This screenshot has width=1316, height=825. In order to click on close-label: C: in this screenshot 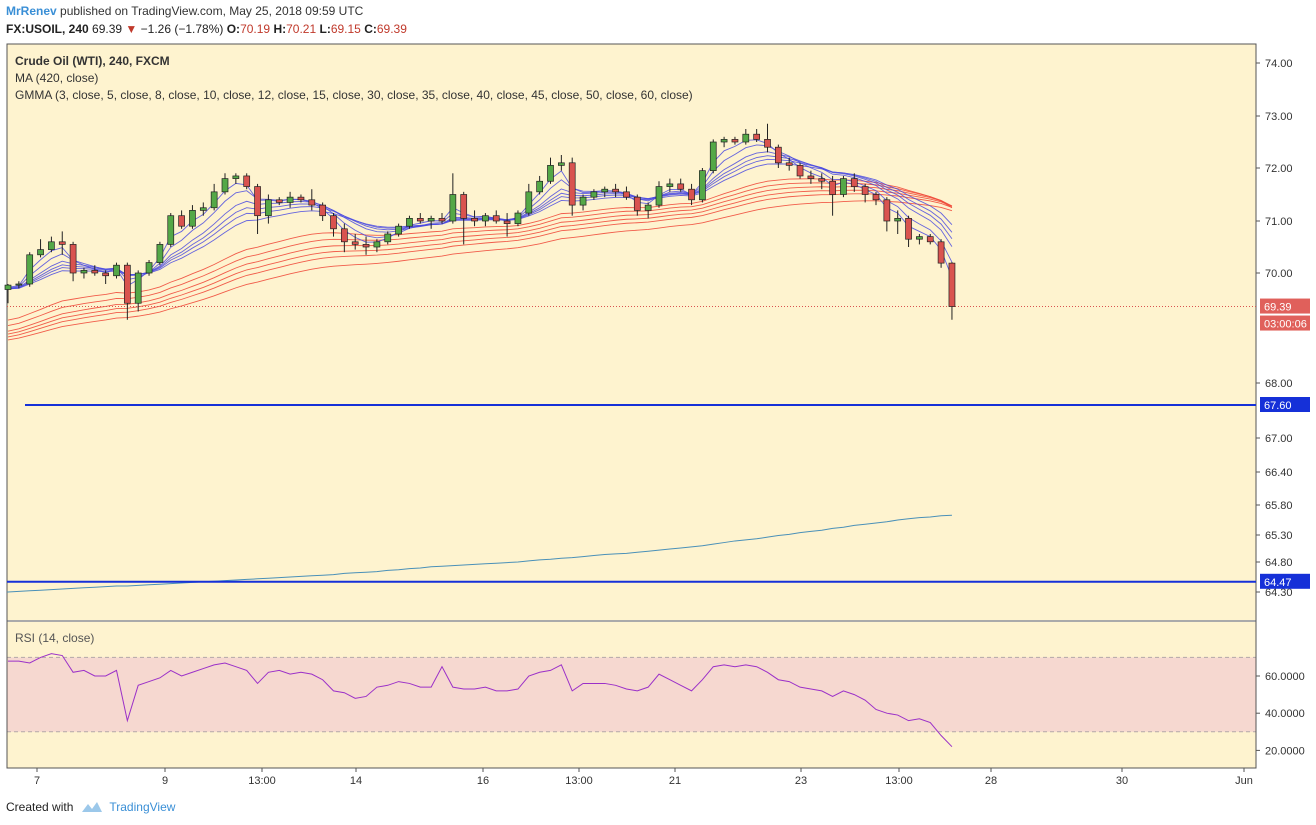, I will do `click(370, 29)`.